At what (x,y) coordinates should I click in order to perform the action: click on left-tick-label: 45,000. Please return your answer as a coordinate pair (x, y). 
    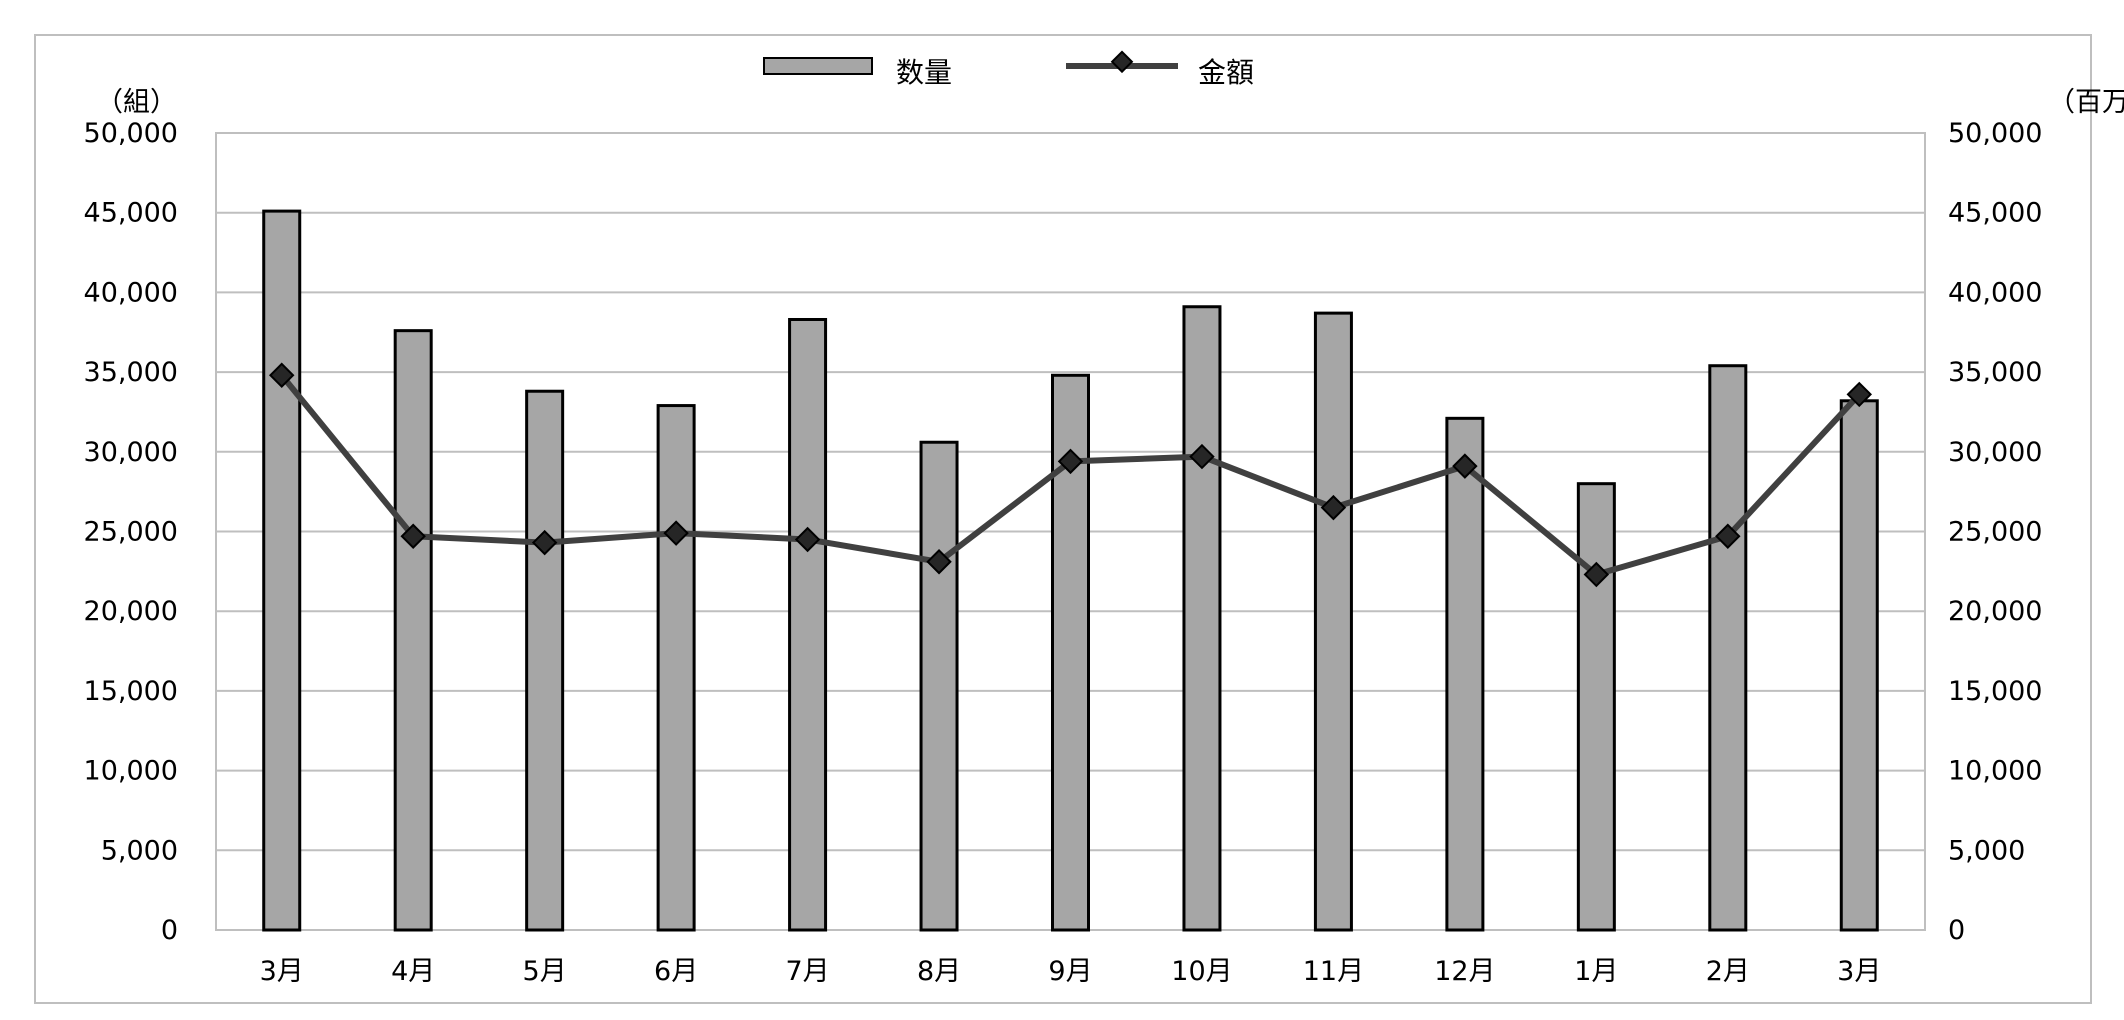
    Looking at the image, I should click on (131, 213).